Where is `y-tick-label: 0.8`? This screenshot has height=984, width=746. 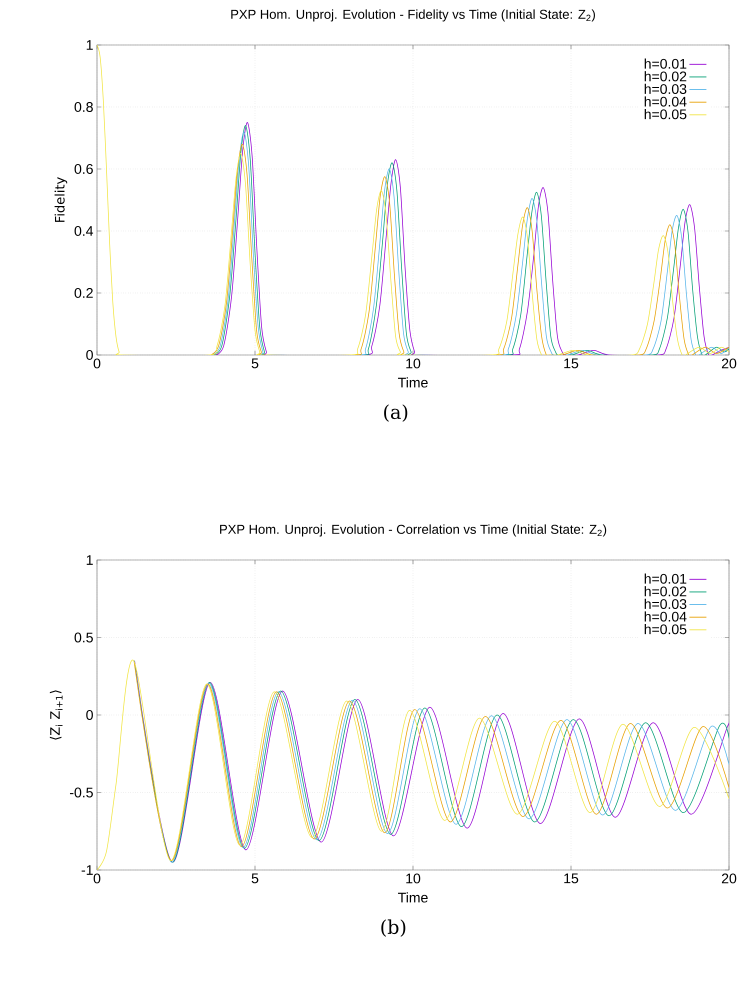 y-tick-label: 0.8 is located at coordinates (83, 107).